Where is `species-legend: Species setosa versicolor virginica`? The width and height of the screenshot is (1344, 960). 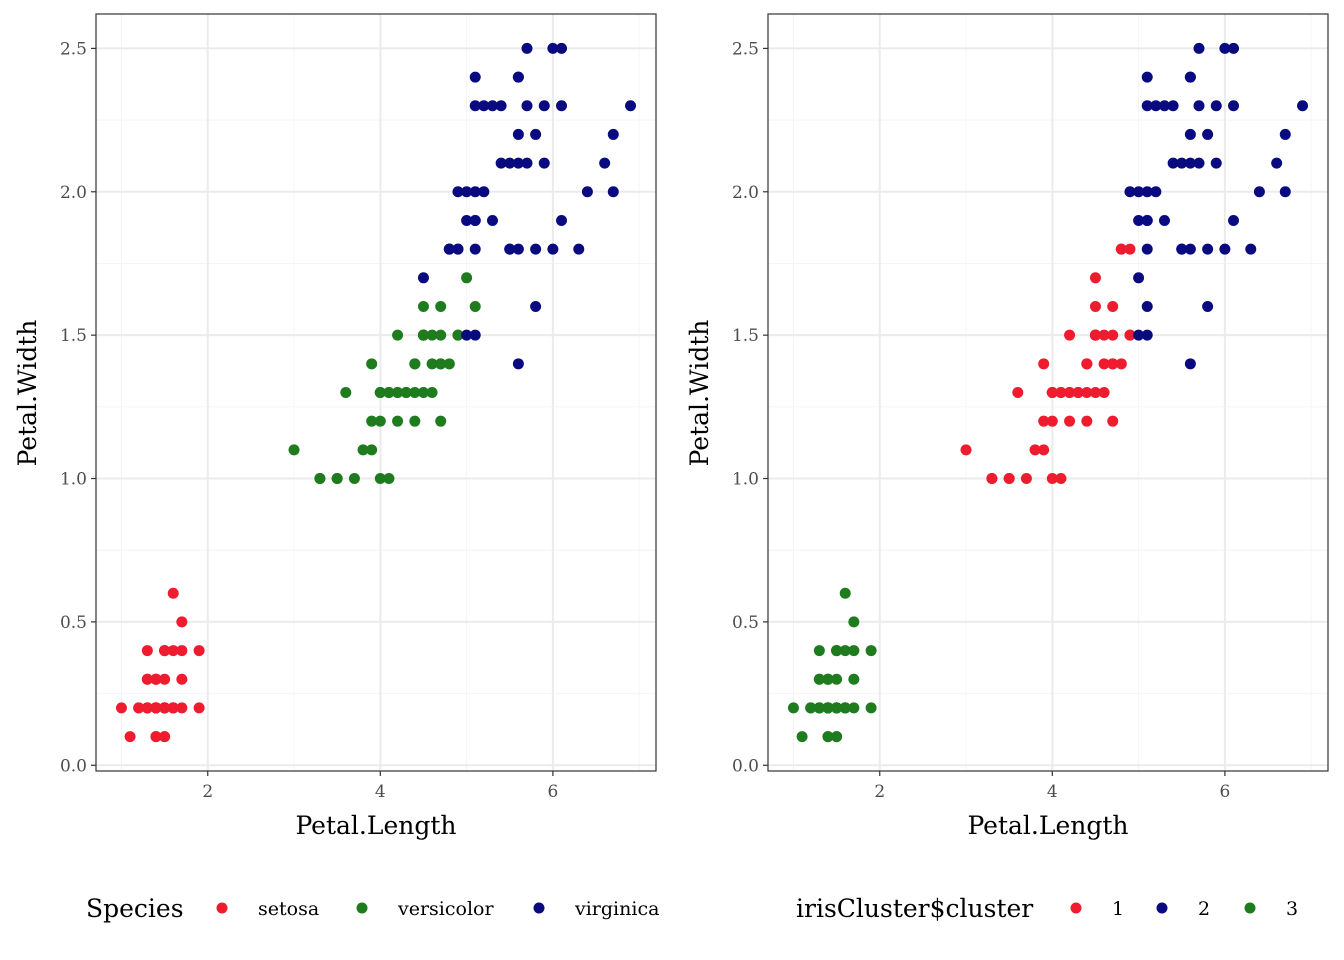 species-legend: Species setosa versicolor virginica is located at coordinates (372, 908).